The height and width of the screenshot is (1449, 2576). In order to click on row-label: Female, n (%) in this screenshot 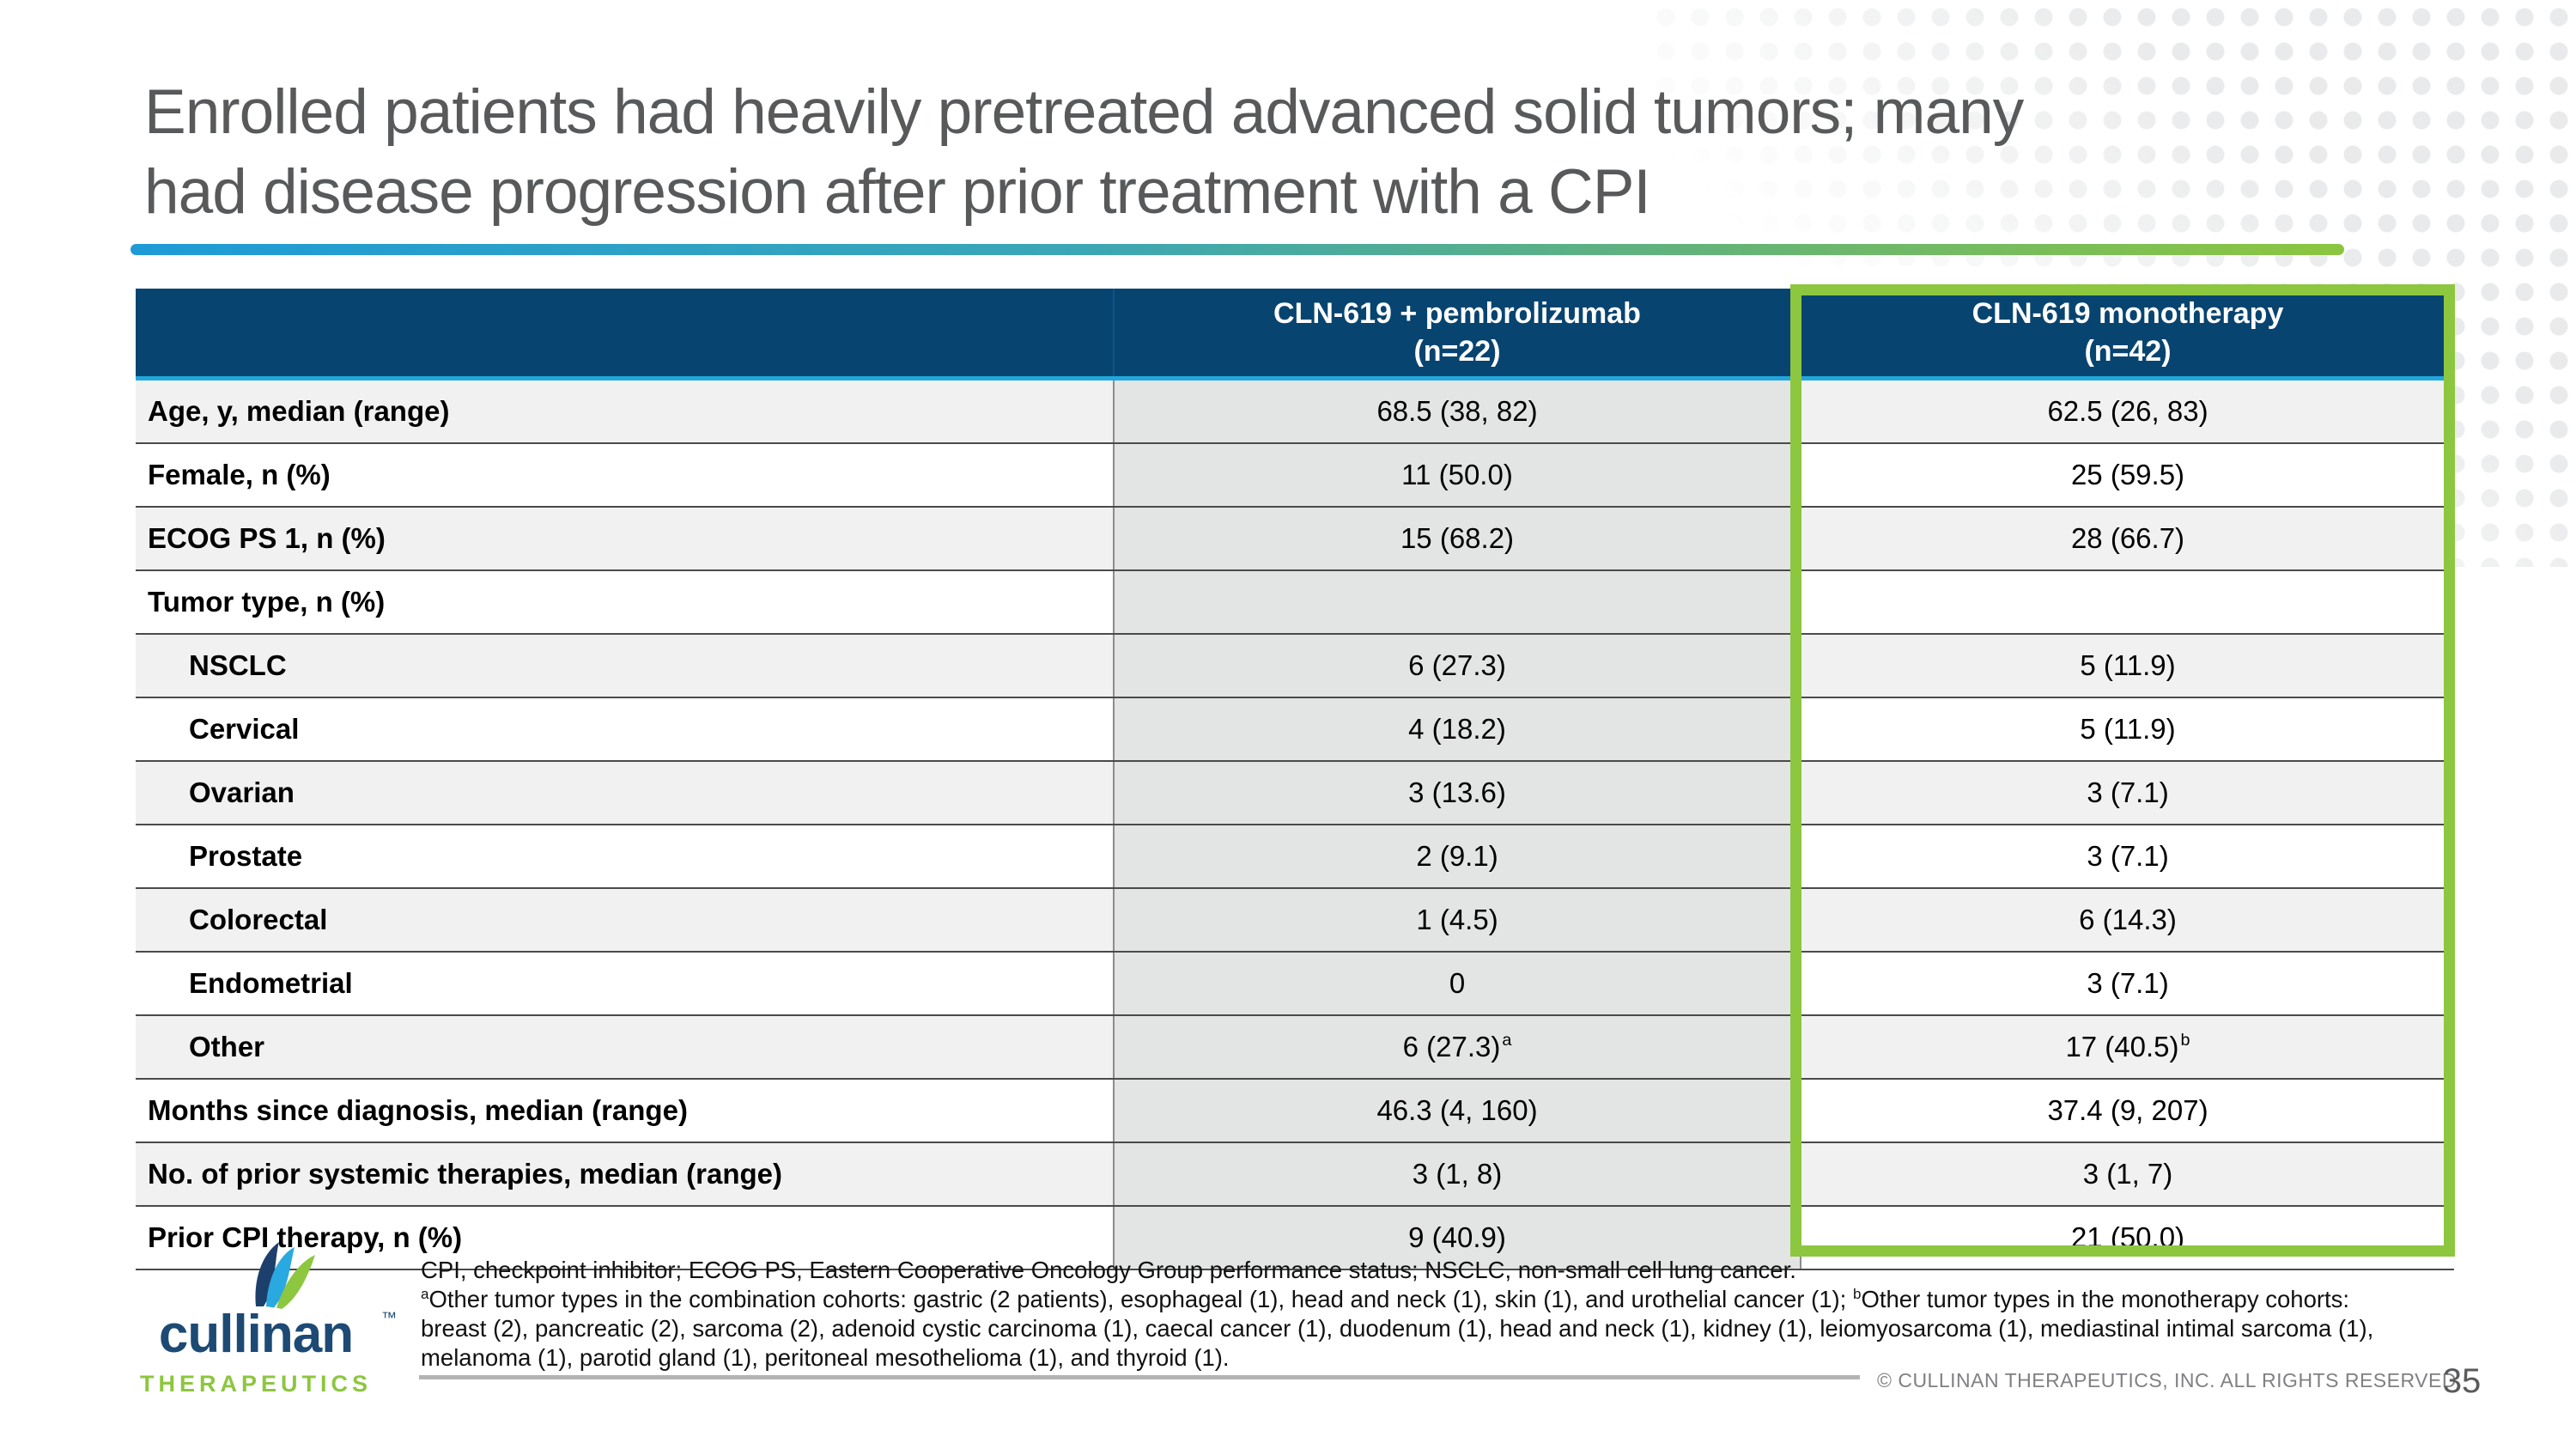, I will do `click(625, 475)`.